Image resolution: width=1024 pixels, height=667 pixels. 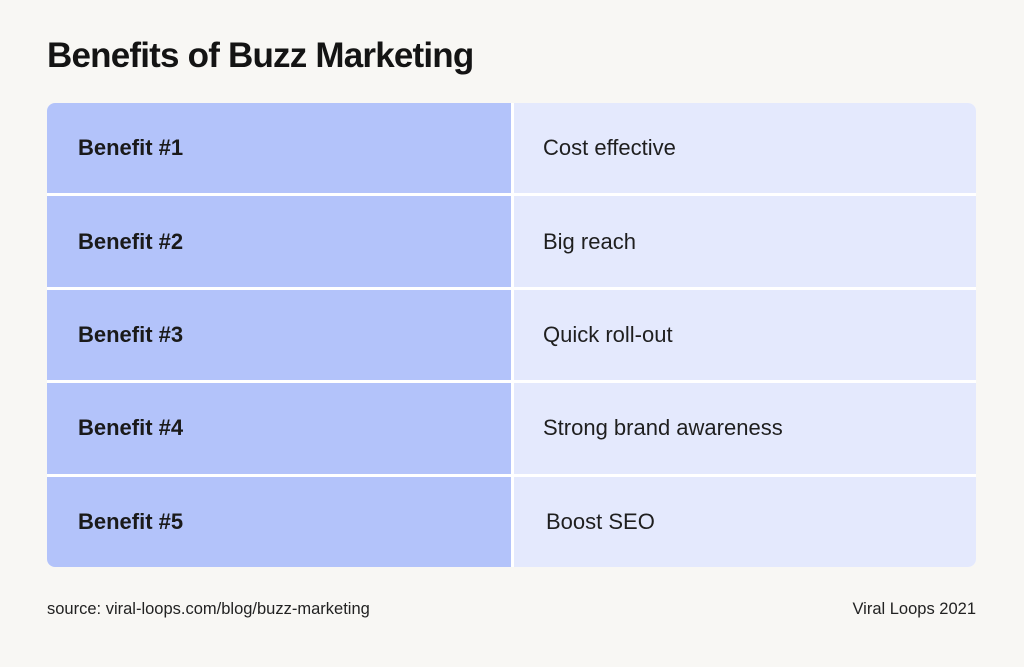 What do you see at coordinates (279, 428) in the screenshot?
I see `table-row-label: Benefit #4` at bounding box center [279, 428].